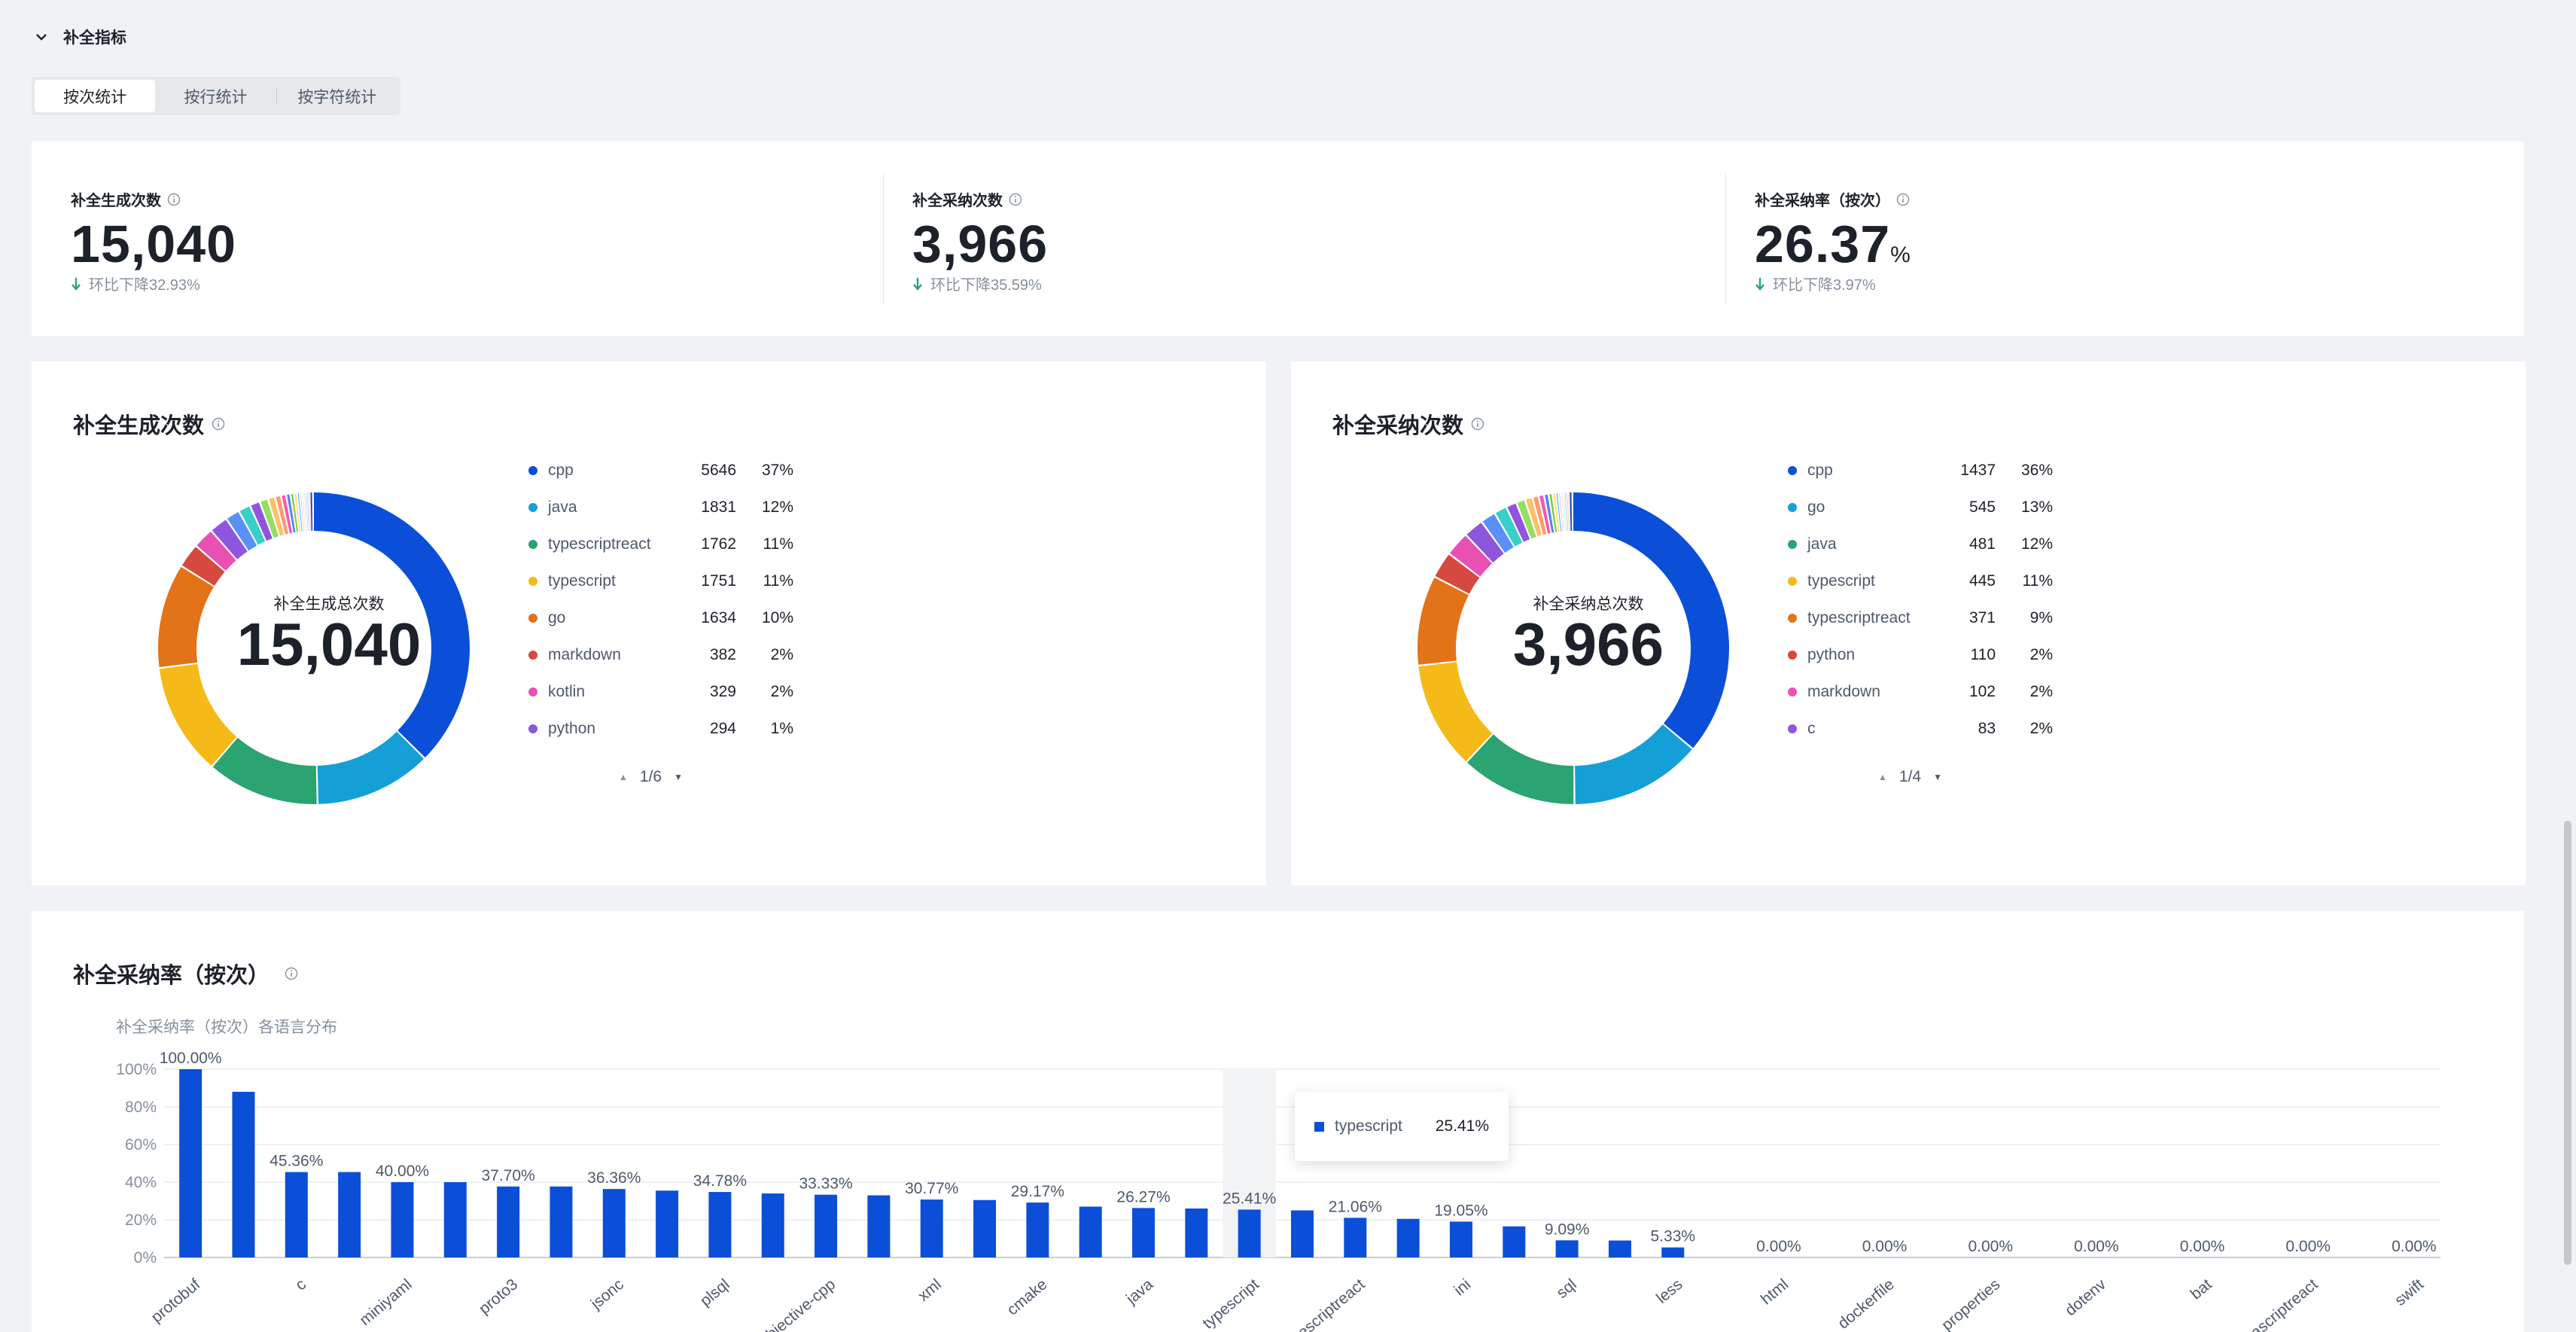 The width and height of the screenshot is (2576, 1332). Describe the element at coordinates (1455, 711) in the screenshot. I see `donut-slice-typescript` at that location.